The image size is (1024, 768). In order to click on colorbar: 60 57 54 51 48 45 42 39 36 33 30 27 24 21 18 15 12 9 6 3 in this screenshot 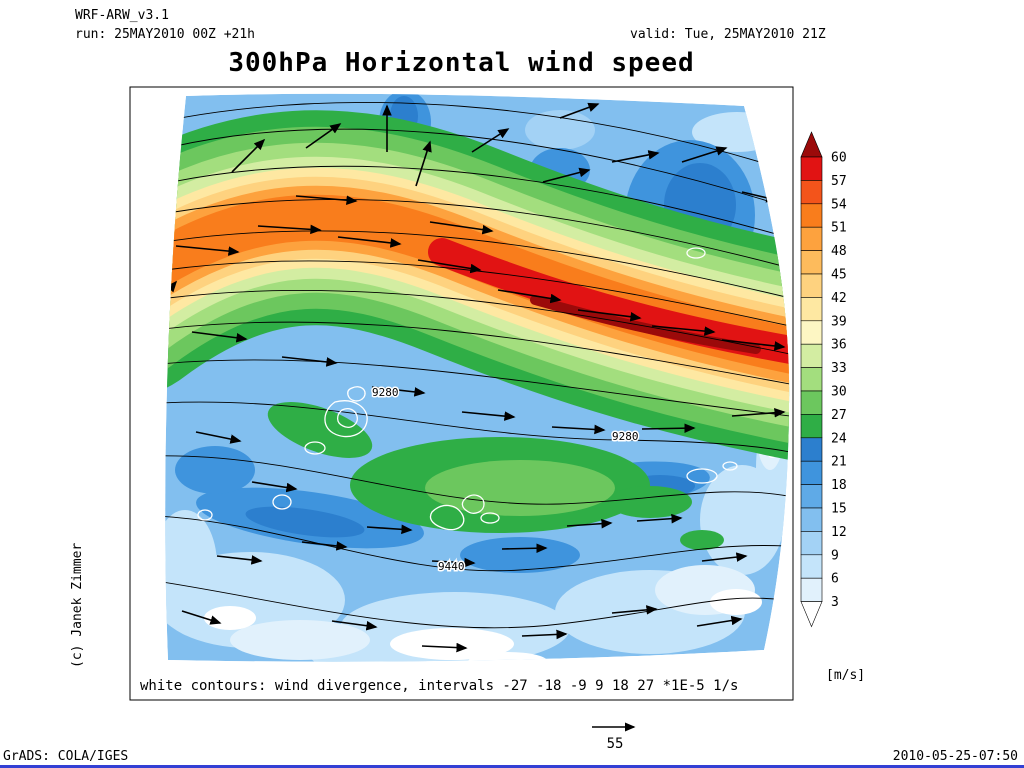, I will do `click(823, 379)`.